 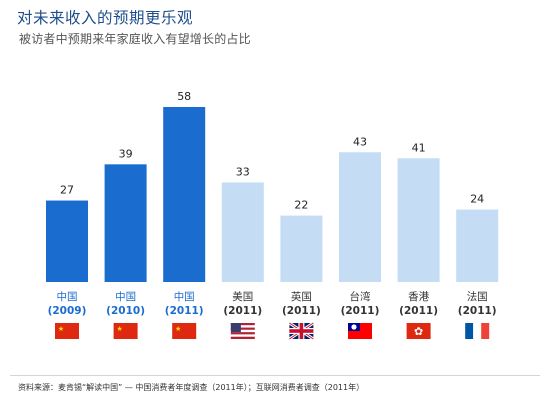 What do you see at coordinates (301, 205) in the screenshot?
I see `value-label: 22` at bounding box center [301, 205].